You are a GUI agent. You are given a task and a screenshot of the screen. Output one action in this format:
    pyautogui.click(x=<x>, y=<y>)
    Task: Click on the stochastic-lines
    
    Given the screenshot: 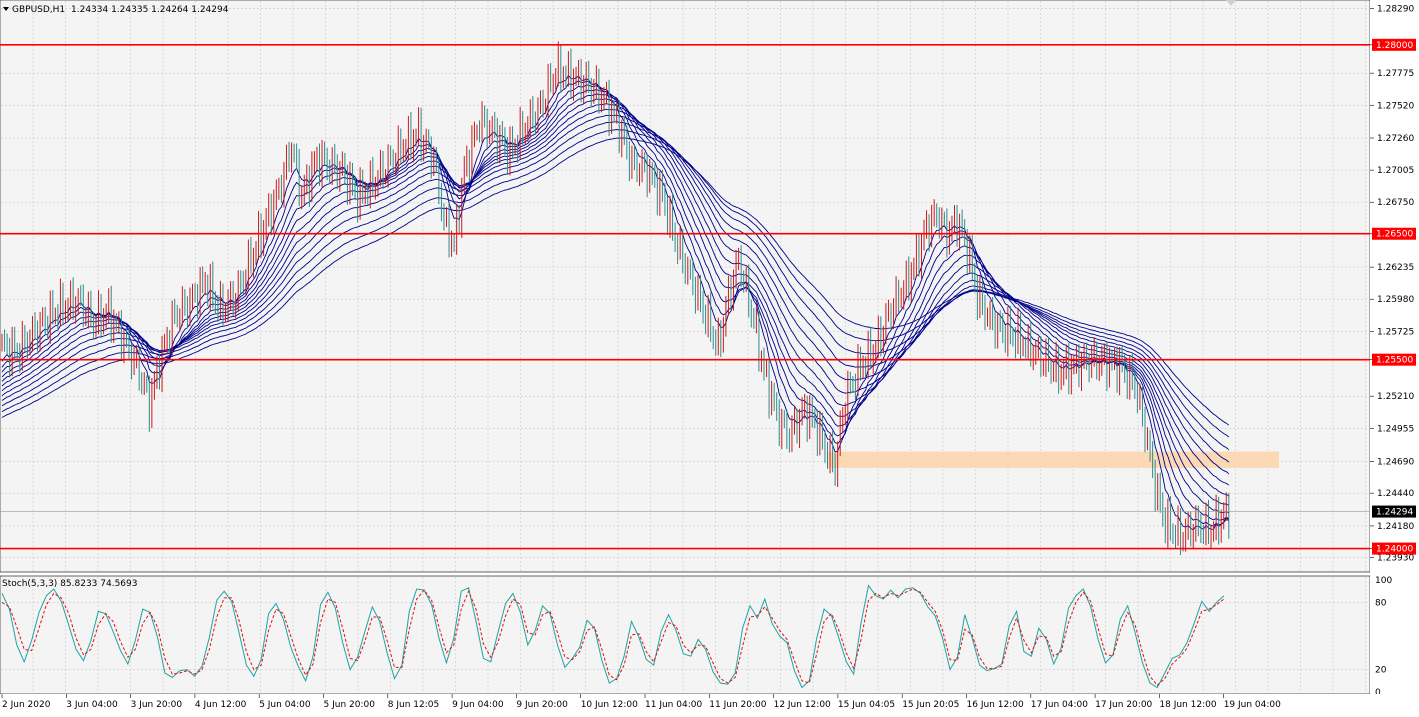 What is the action you would take?
    pyautogui.click(x=613, y=636)
    